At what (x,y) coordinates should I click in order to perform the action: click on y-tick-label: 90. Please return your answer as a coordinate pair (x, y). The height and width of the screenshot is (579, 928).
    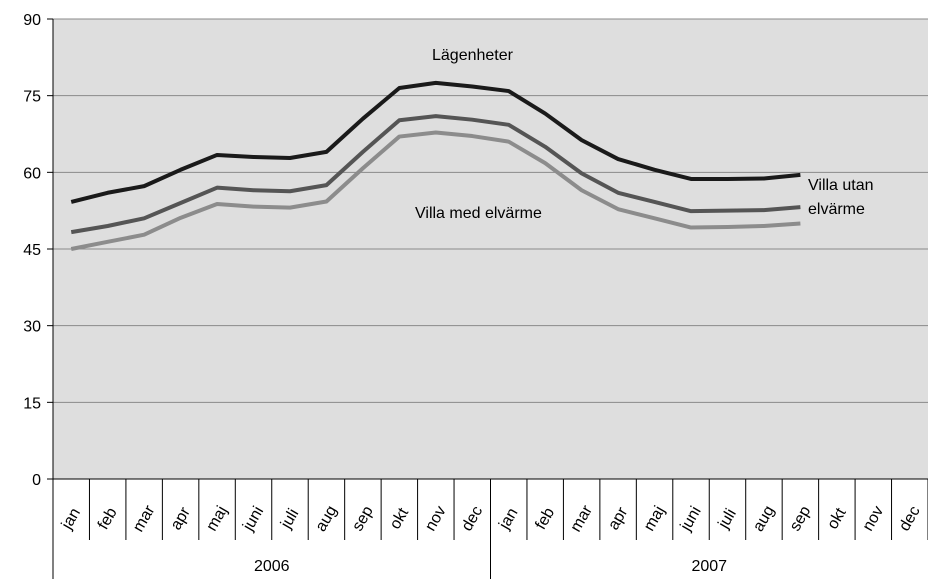
    Looking at the image, I should click on (32, 20).